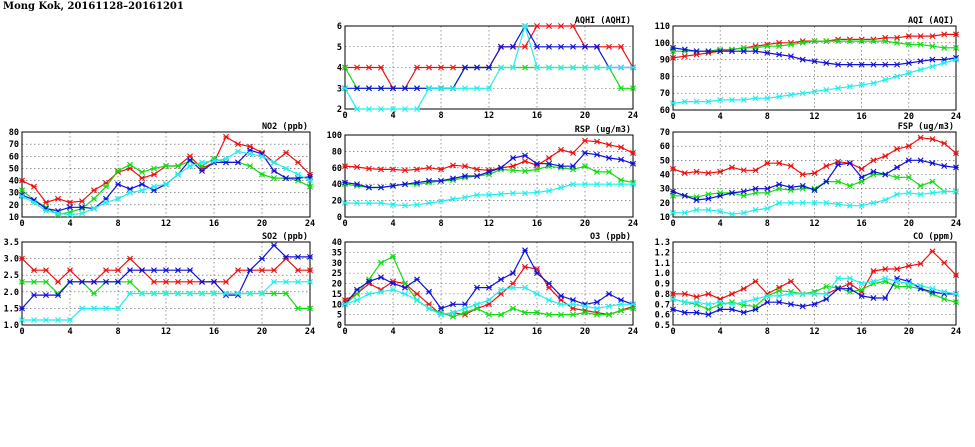 The image size is (975, 447). Describe the element at coordinates (665, 161) in the screenshot. I see `y-tick-label: 50` at that location.